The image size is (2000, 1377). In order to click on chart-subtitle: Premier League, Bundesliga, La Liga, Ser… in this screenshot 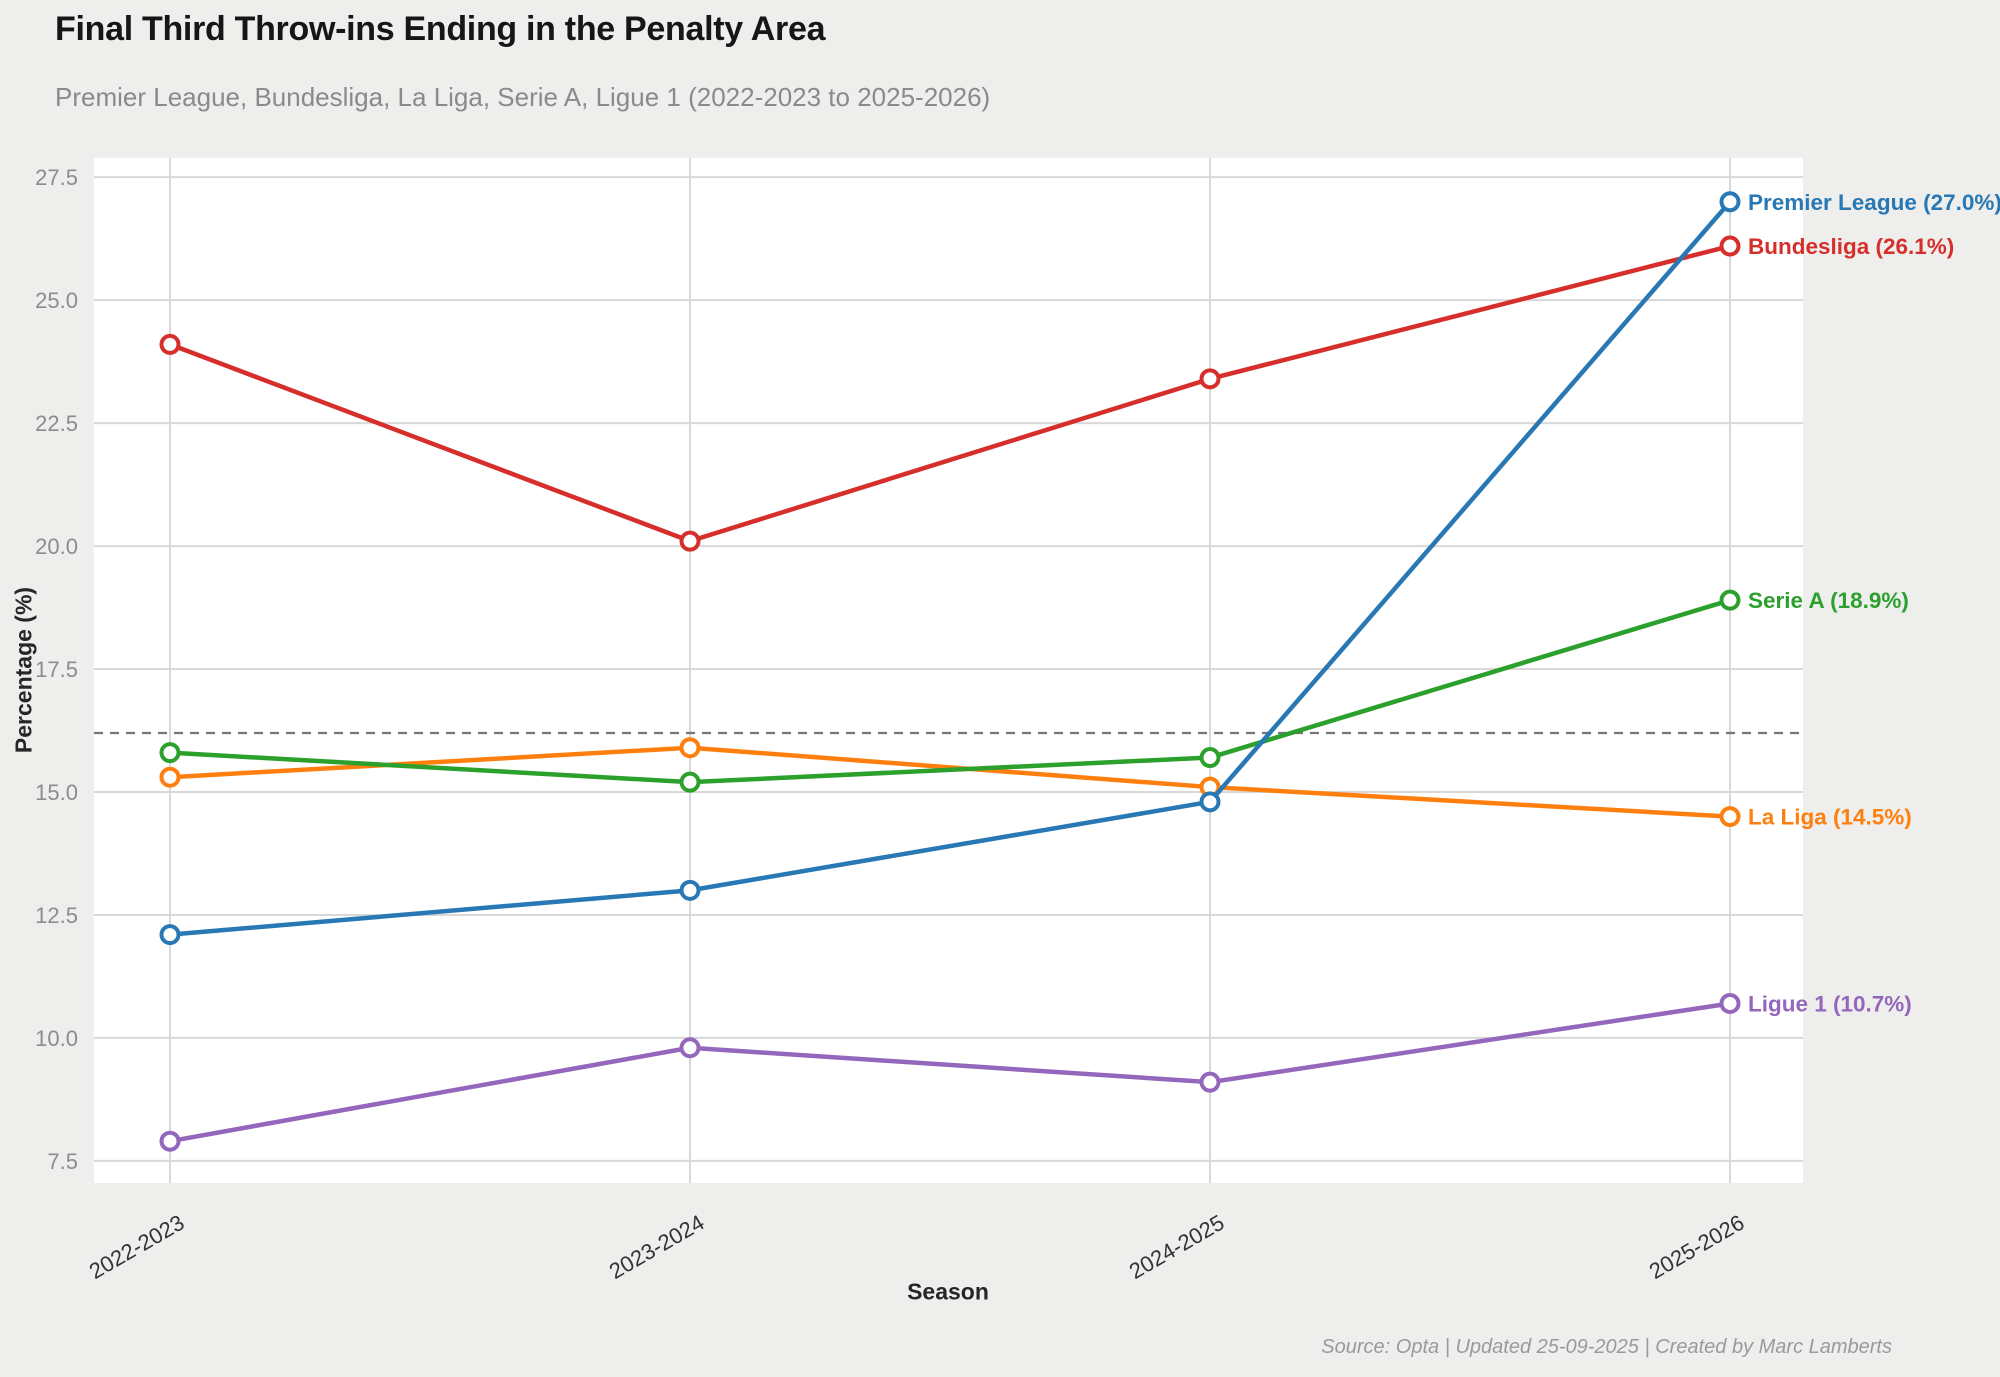, I will do `click(523, 97)`.